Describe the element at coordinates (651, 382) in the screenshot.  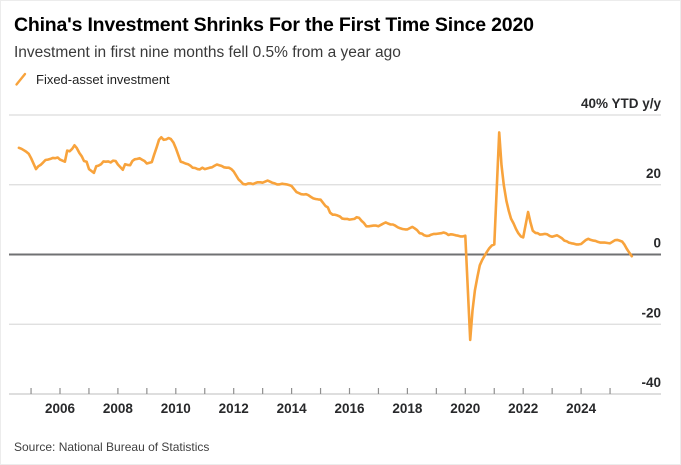
I see `y-axis-label: -40` at that location.